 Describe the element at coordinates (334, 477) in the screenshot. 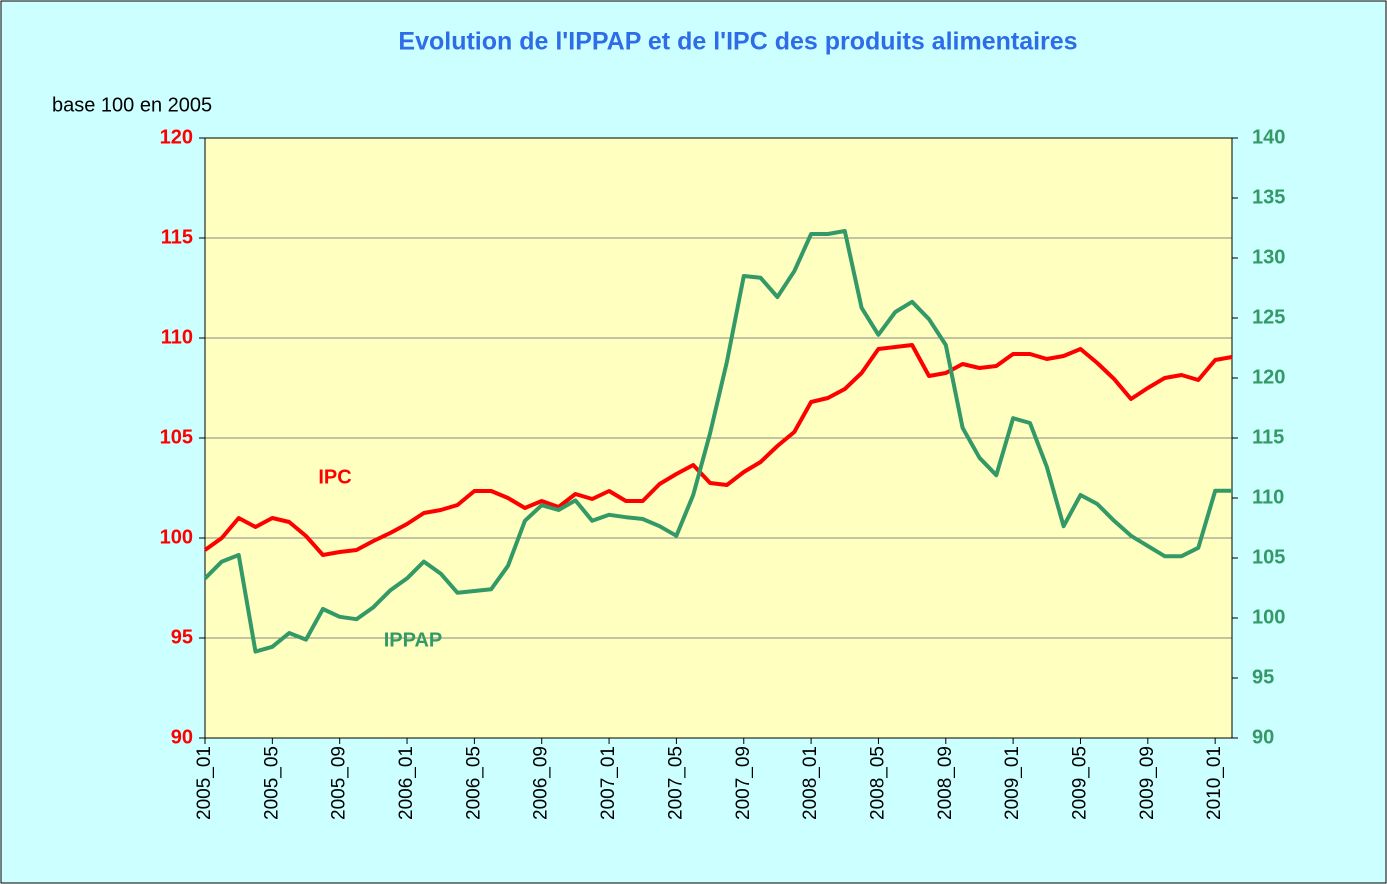

I see `series-label: IPC` at that location.